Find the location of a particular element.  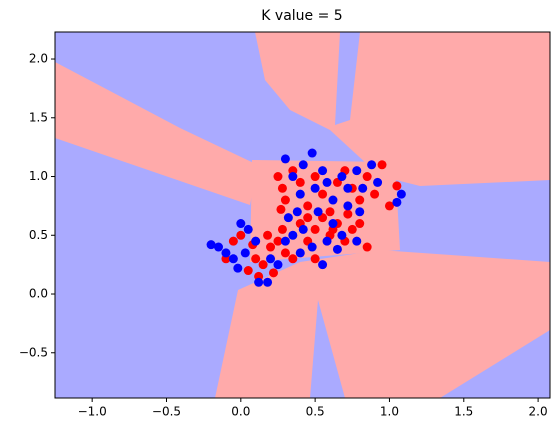

x-tick-label: 1.5 is located at coordinates (463, 412).